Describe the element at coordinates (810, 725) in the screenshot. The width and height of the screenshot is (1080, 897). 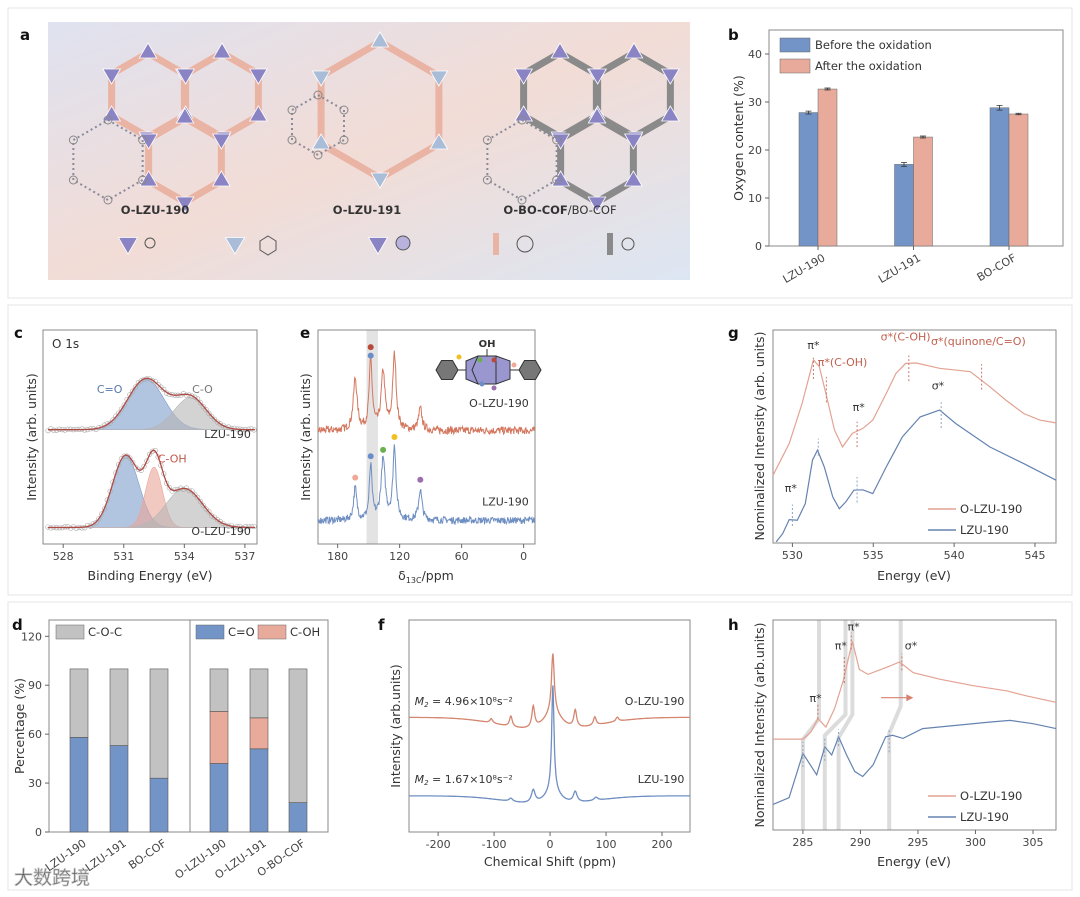
I see `h-peak-shift-band` at that location.